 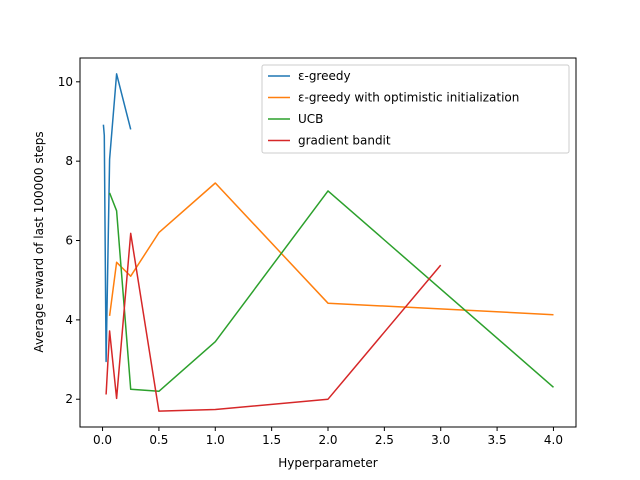 I want to click on x-axis-label: Hyperparameter, so click(x=327, y=463).